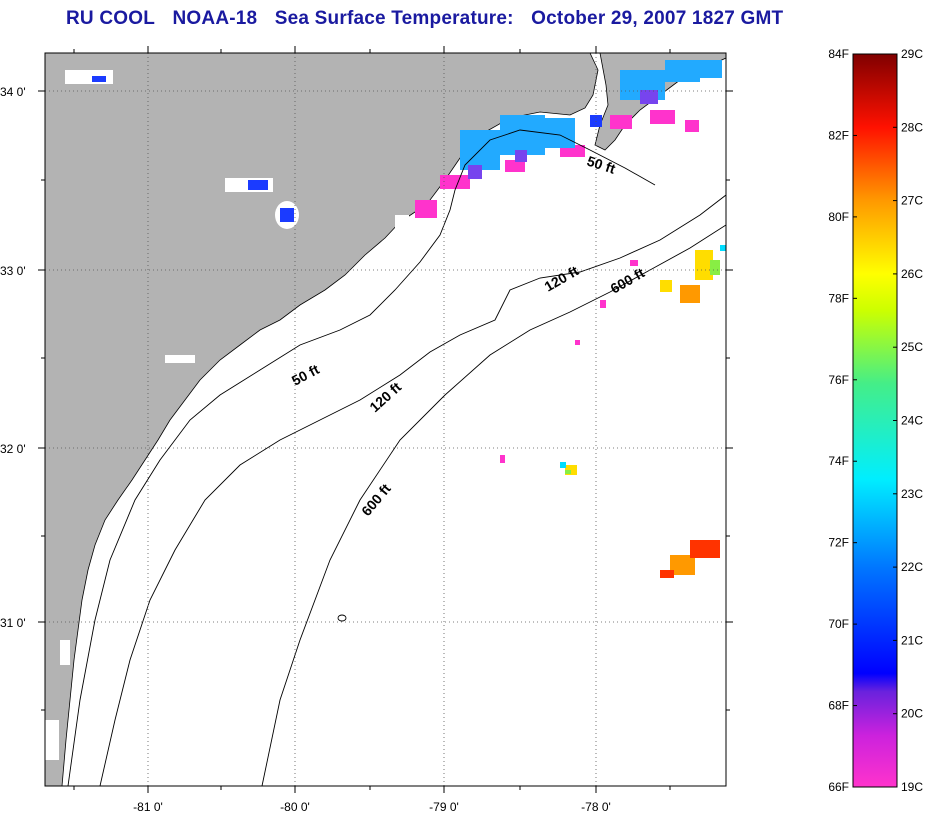  I want to click on colorbar-c-label: 24C, so click(912, 421).